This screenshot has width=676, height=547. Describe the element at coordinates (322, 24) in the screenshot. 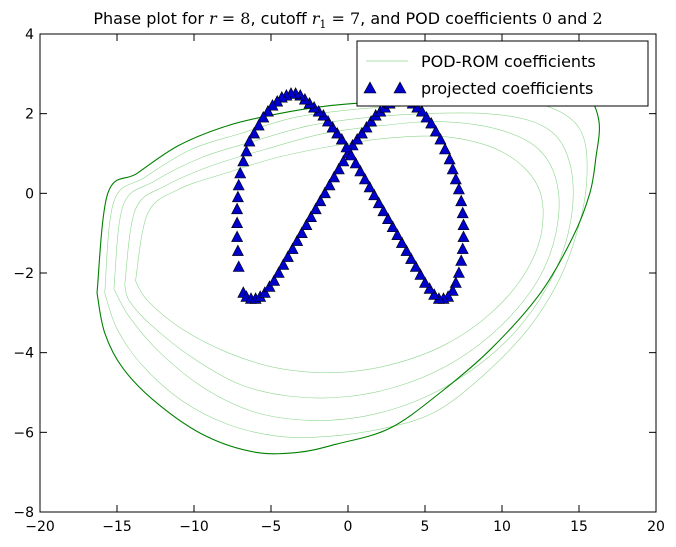

I see `title-r1-sub: 1` at that location.